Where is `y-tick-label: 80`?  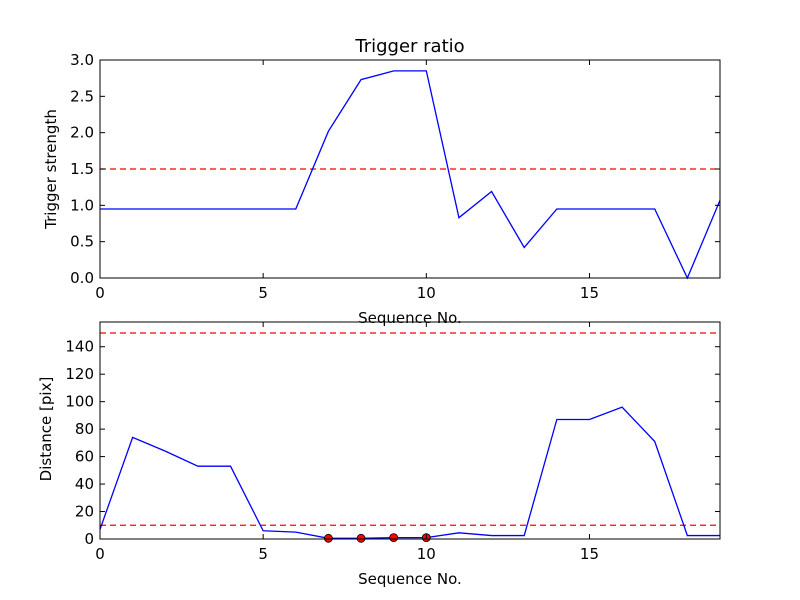 y-tick-label: 80 is located at coordinates (84, 429).